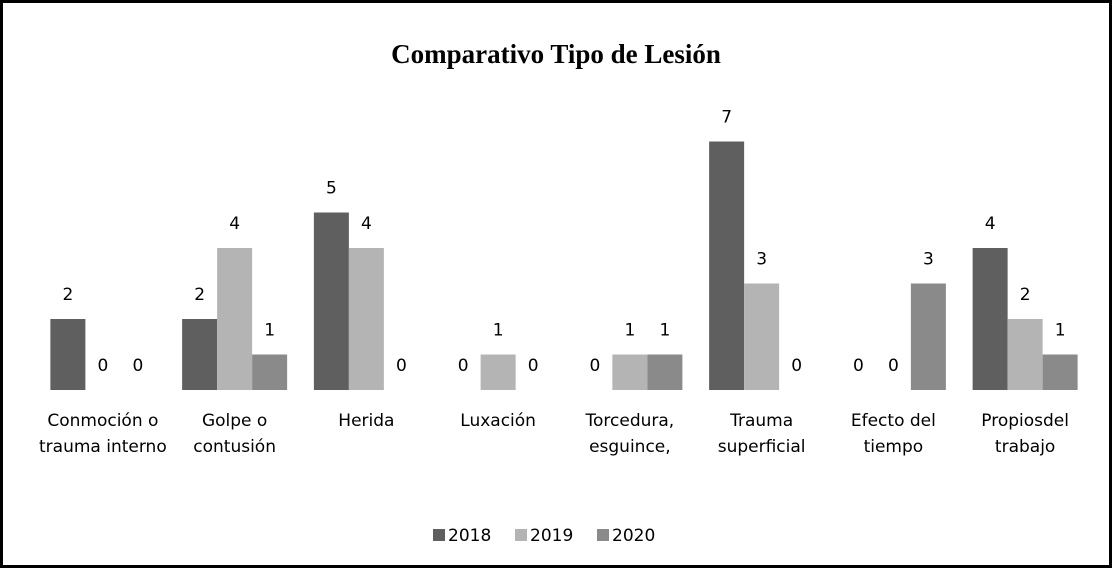 The image size is (1112, 568). Describe the element at coordinates (469, 536) in the screenshot. I see `legend-label: 2018` at that location.